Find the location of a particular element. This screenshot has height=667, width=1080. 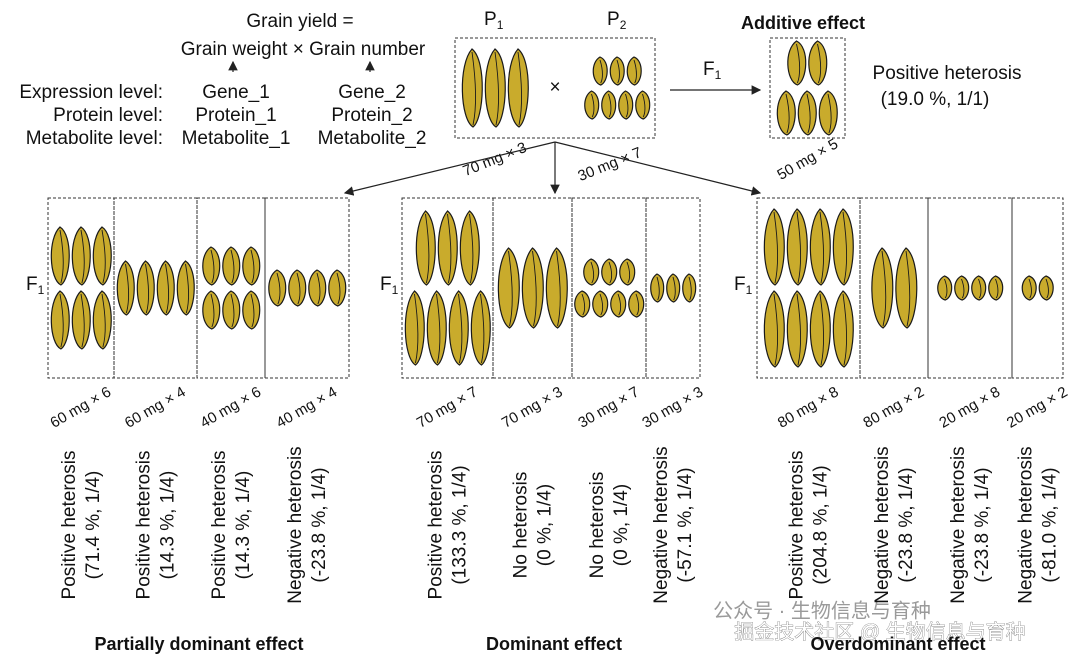

weight-label: 30 mg × 7 is located at coordinates (608, 407).